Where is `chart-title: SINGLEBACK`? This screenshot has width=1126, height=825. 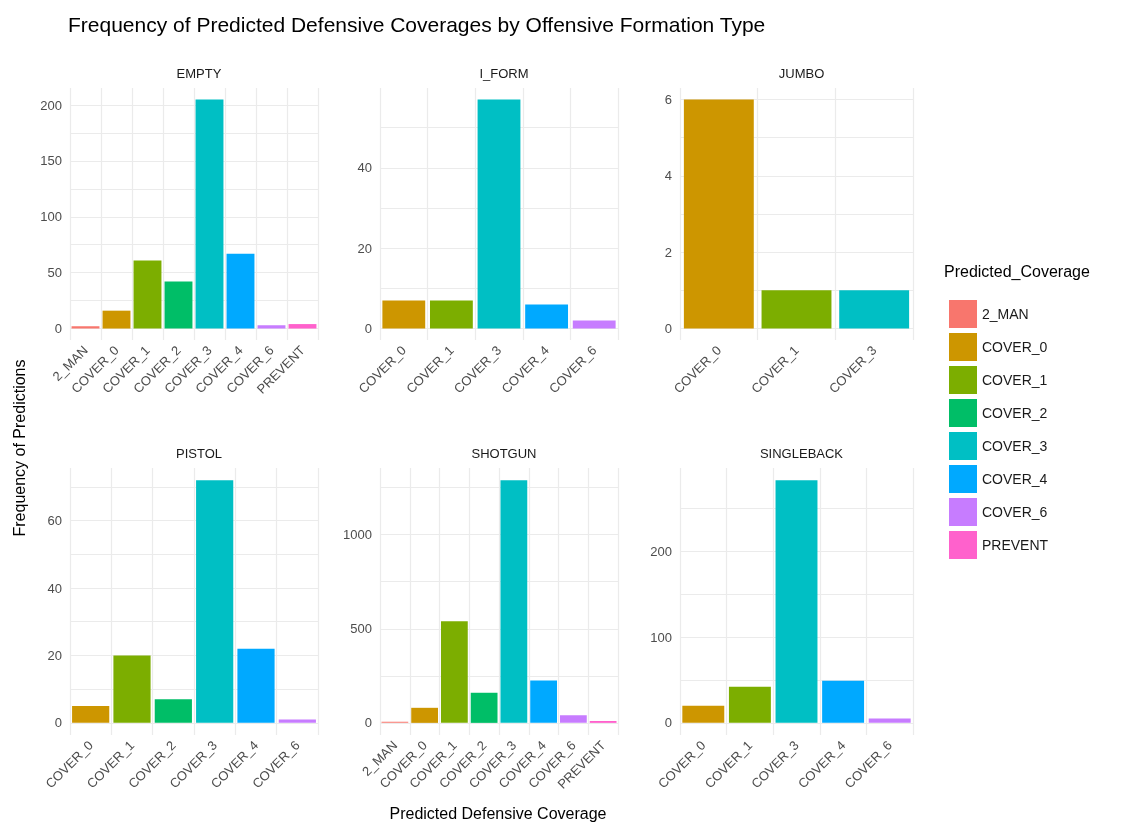 chart-title: SINGLEBACK is located at coordinates (801, 453).